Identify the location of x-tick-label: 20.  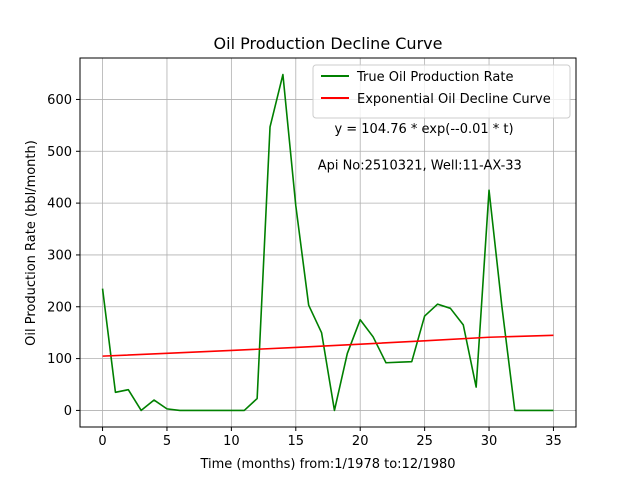
(360, 441).